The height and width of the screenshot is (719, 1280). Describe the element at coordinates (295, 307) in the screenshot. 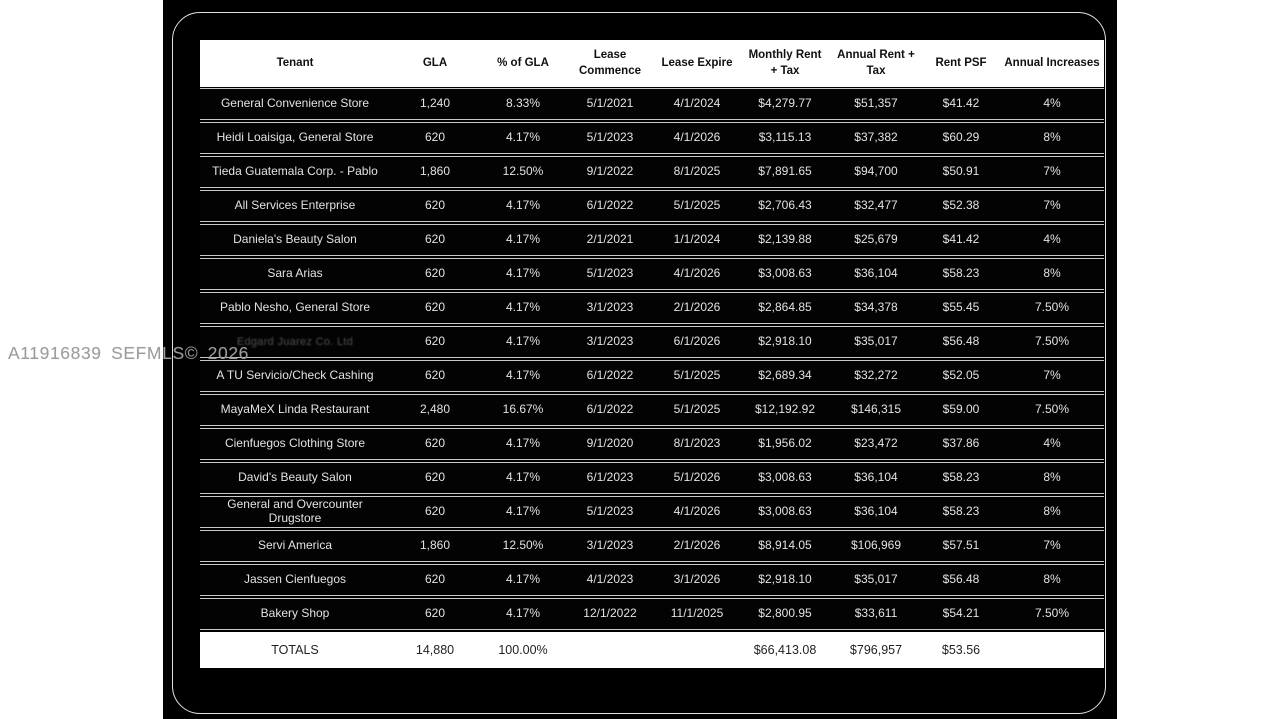

I see `tenant-name: Pablo Nesho, General Store` at that location.